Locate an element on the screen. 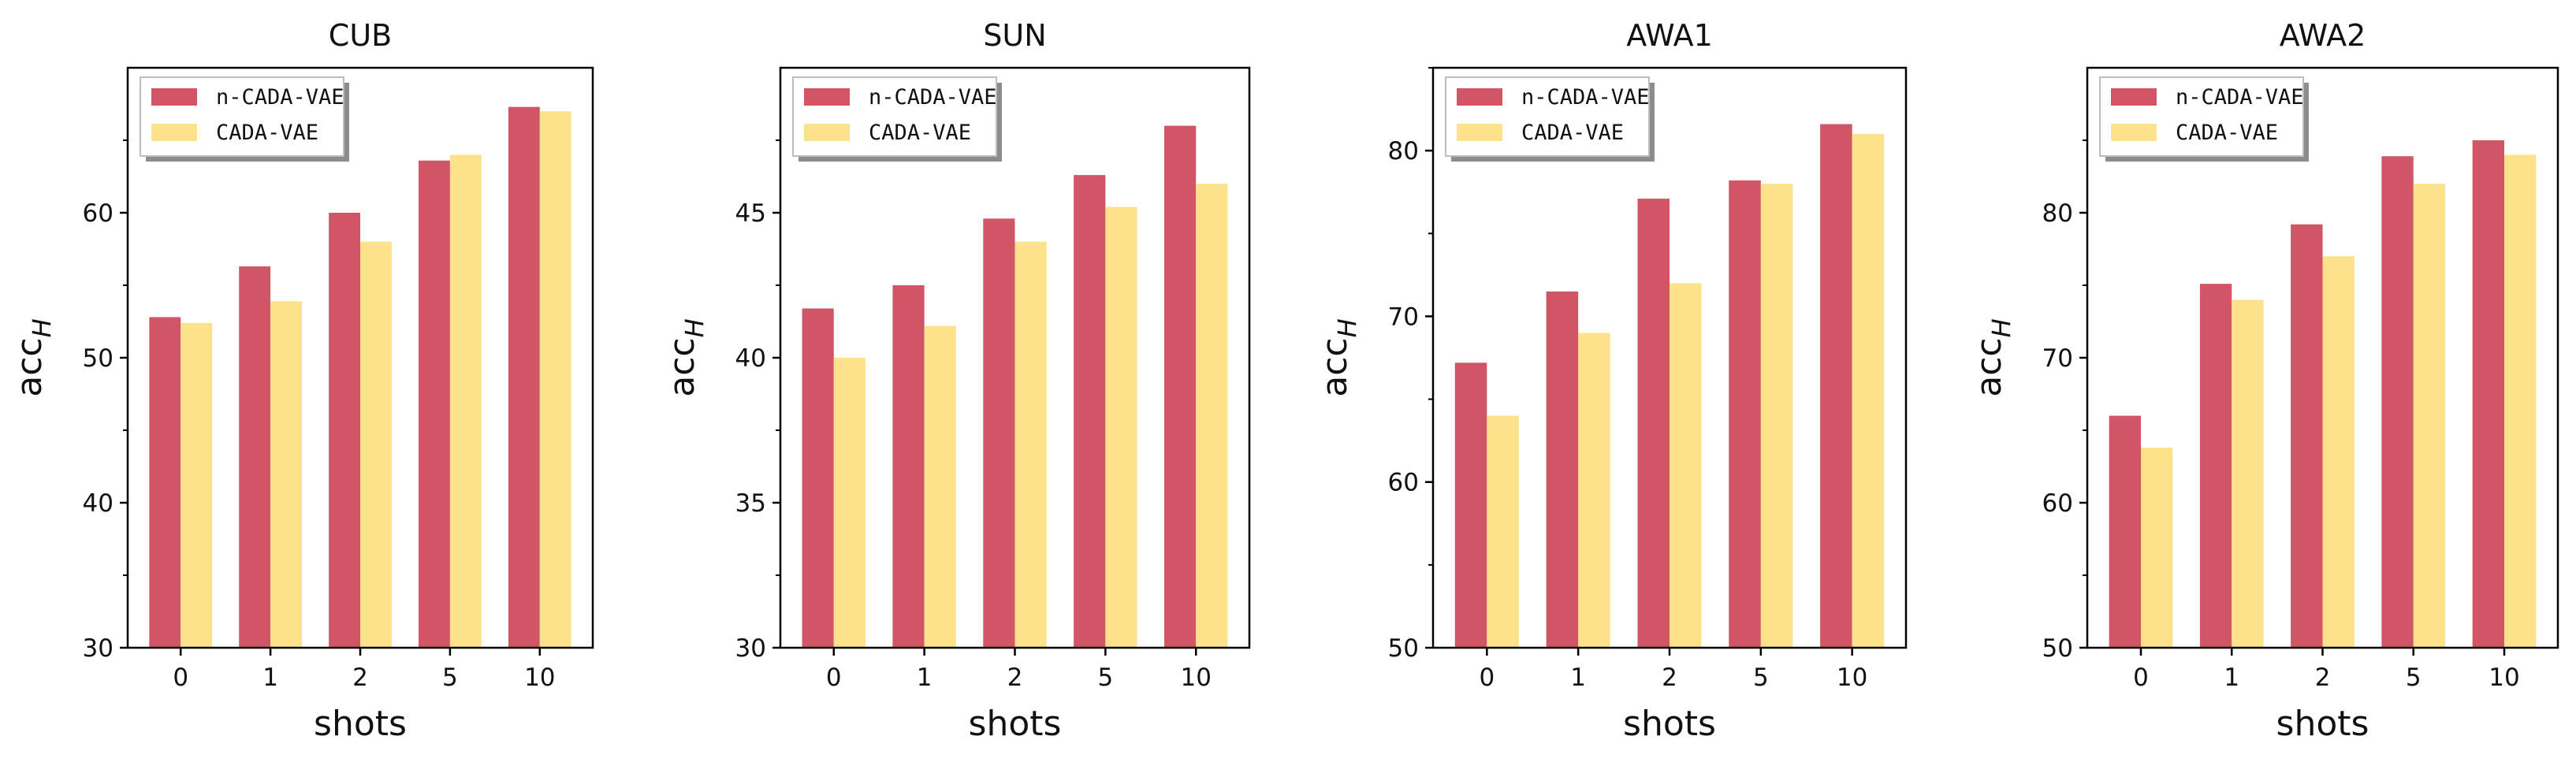 The image size is (2576, 762). chart-title: SUN is located at coordinates (1014, 35).